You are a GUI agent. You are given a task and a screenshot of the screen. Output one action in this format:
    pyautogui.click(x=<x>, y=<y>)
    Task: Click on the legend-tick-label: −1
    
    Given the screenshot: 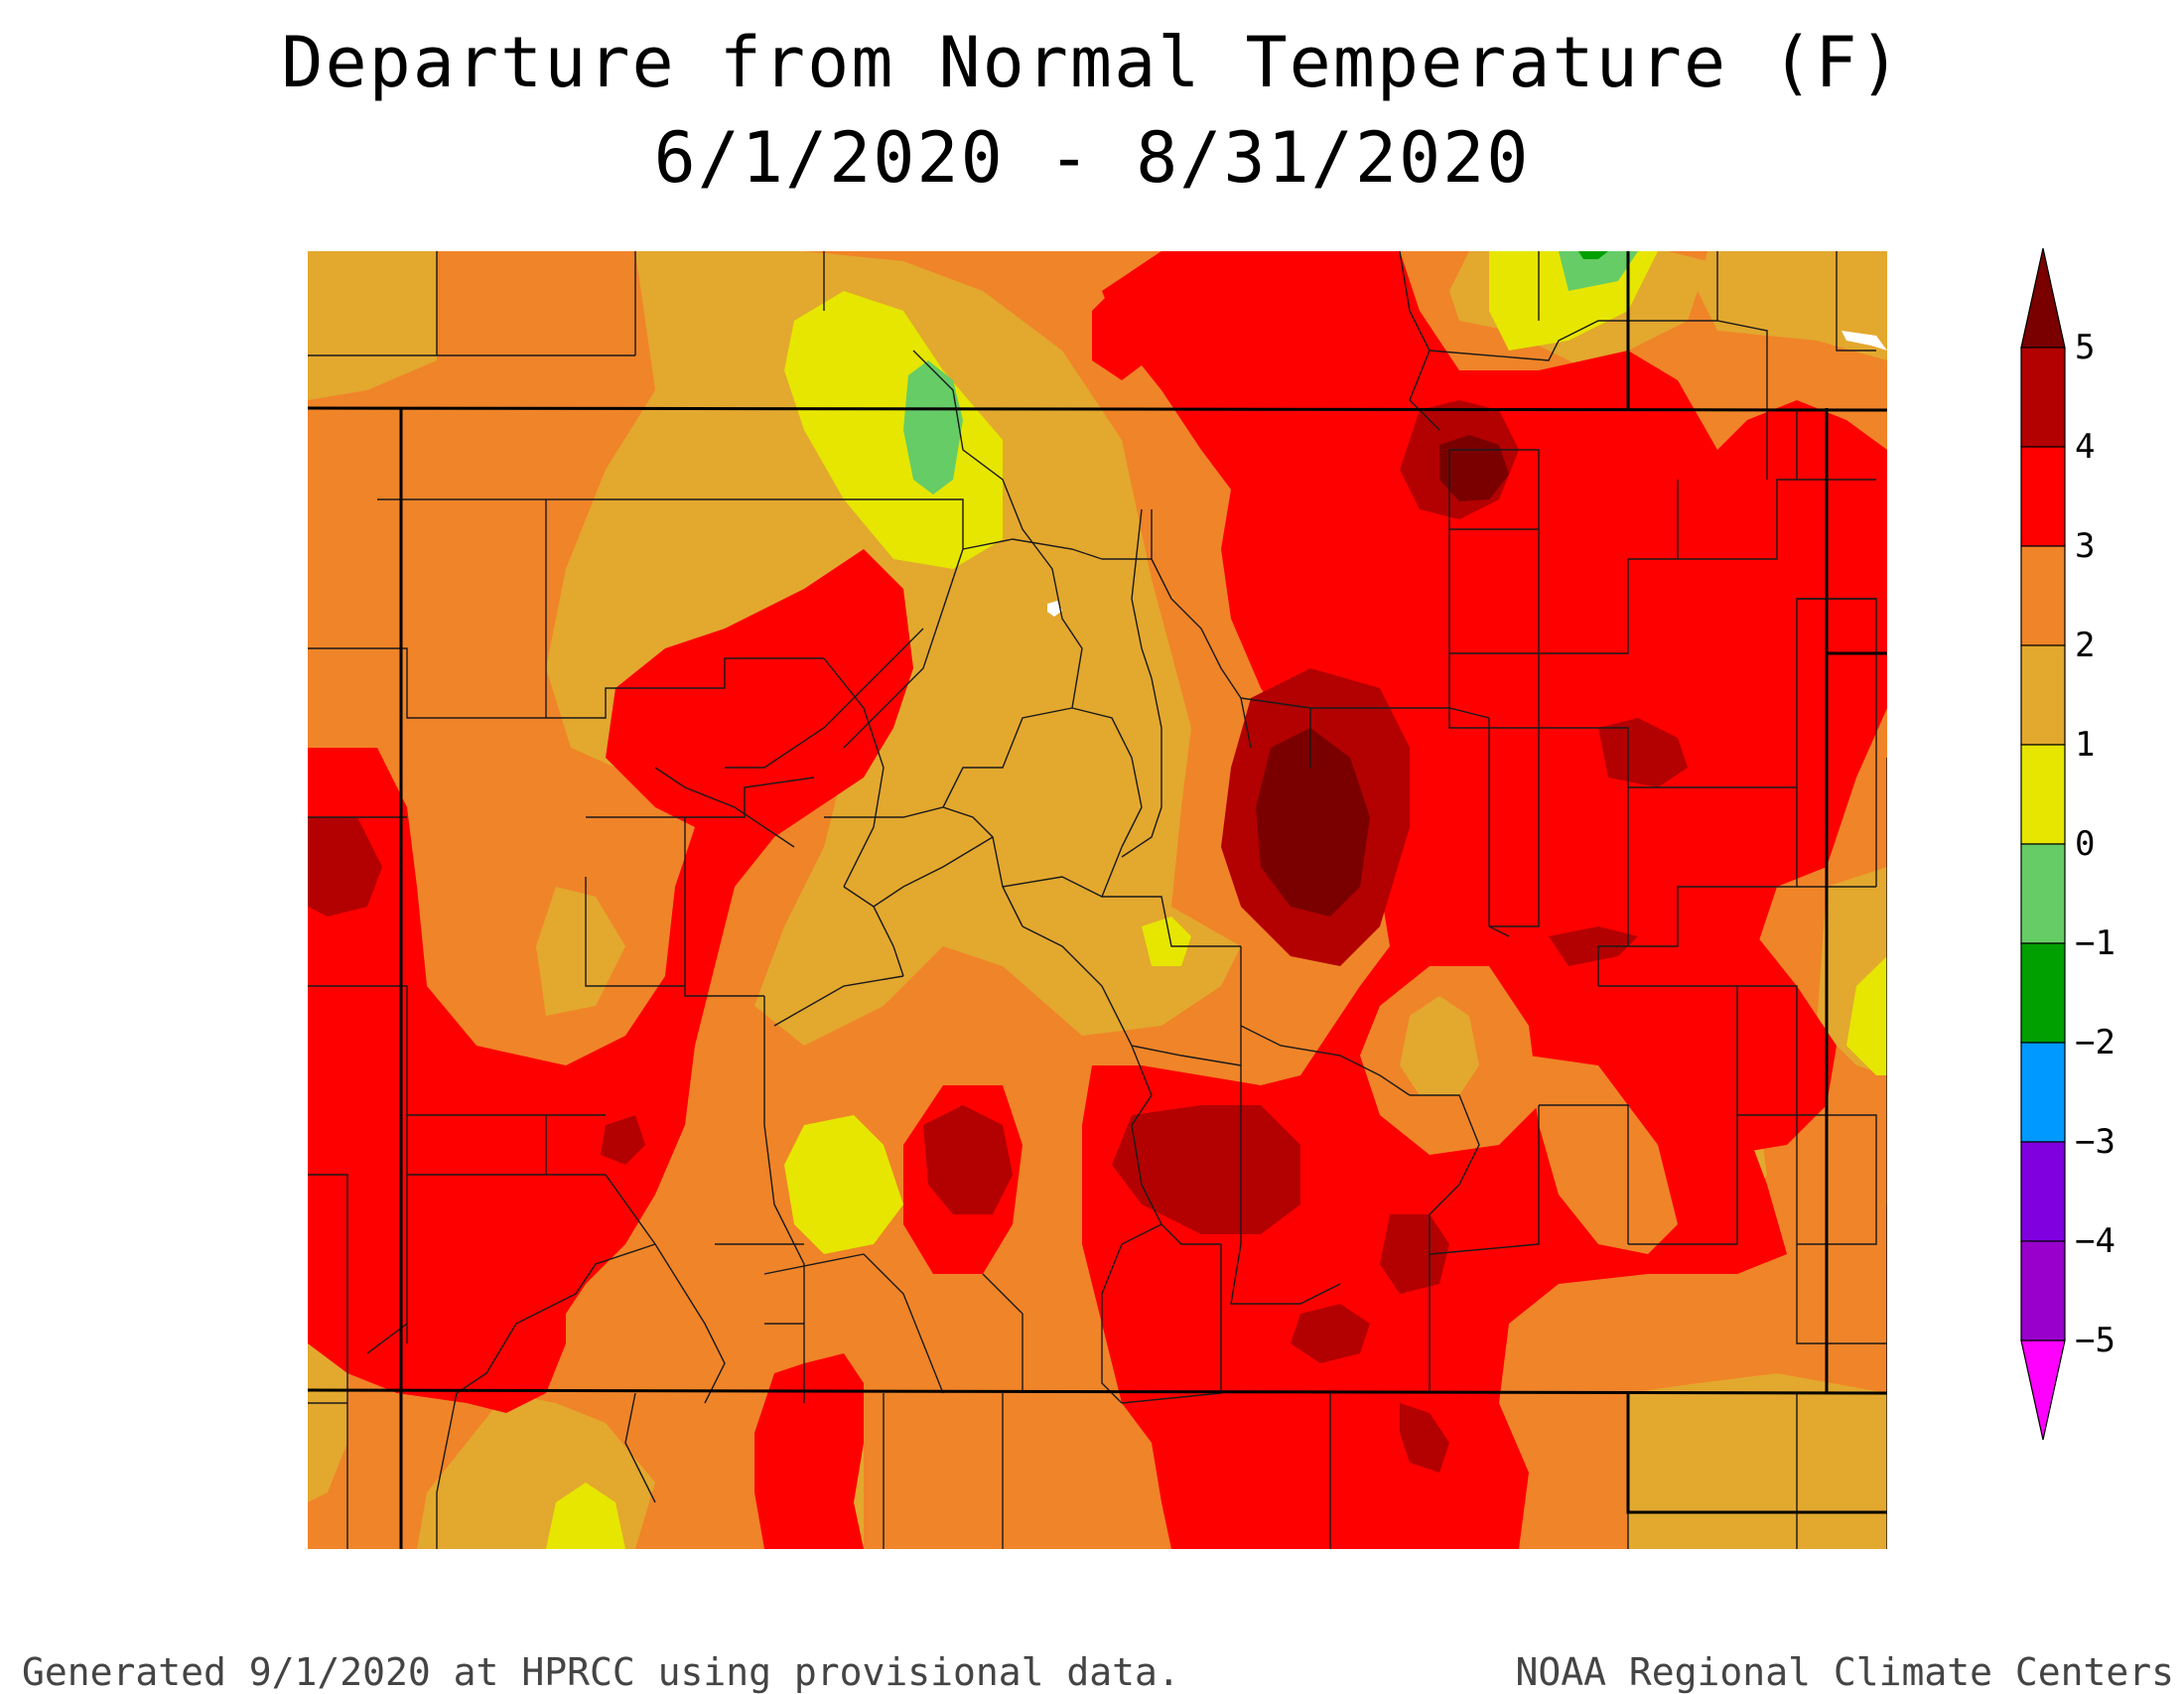 What is the action you would take?
    pyautogui.click(x=2095, y=943)
    